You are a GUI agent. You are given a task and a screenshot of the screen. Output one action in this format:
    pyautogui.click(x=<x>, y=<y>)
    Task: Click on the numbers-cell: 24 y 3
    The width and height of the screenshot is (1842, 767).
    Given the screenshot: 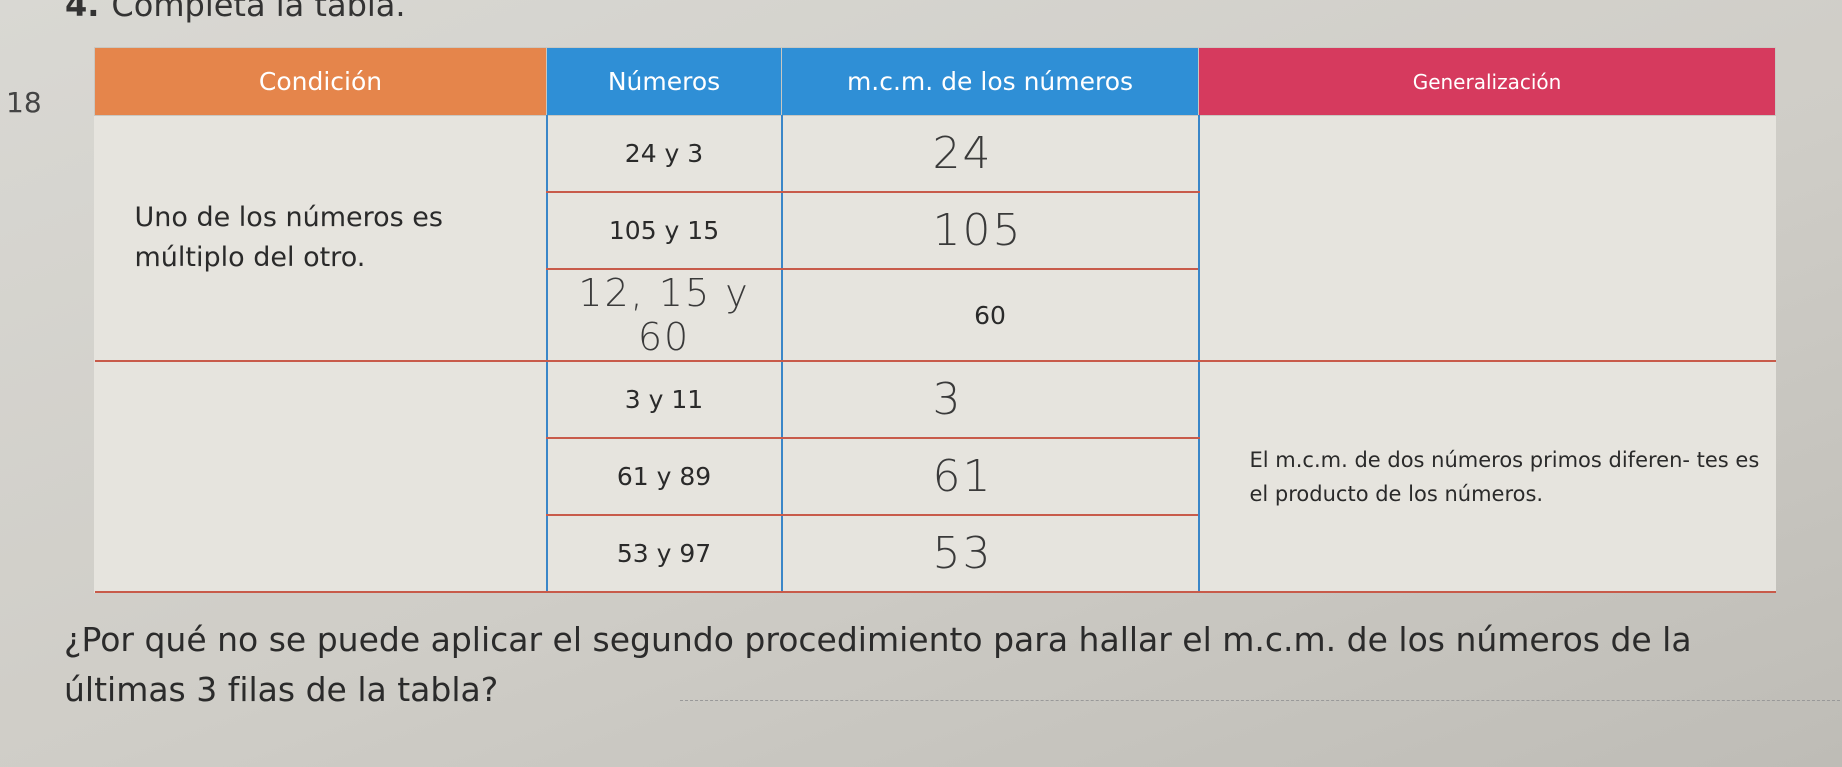 What is the action you would take?
    pyautogui.click(x=663, y=154)
    